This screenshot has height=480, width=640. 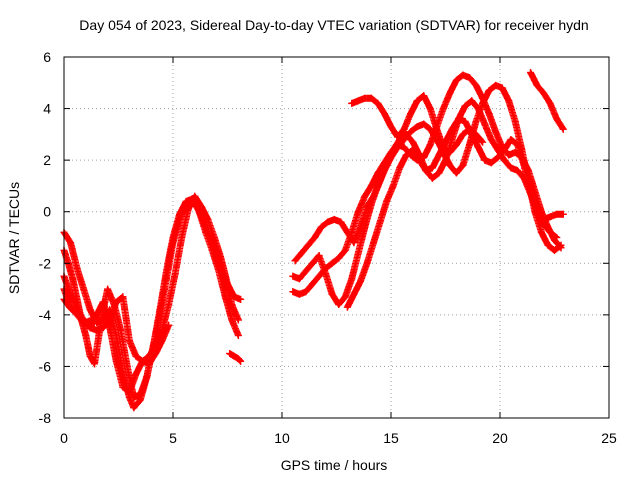 What do you see at coordinates (64, 438) in the screenshot?
I see `x-tick-label: 0` at bounding box center [64, 438].